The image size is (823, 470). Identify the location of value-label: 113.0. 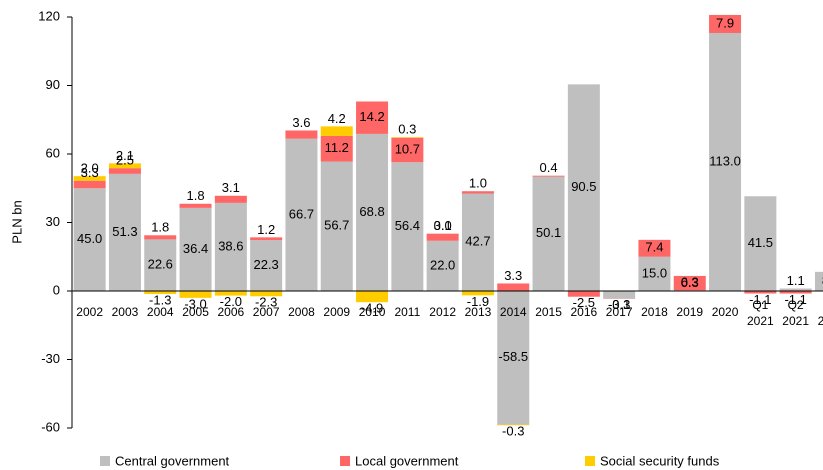
(725, 160).